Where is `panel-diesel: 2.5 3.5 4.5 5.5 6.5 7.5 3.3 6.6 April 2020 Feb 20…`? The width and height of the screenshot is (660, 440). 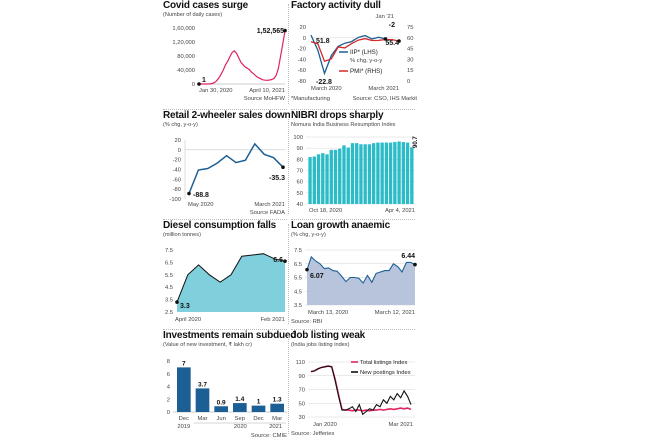
panel-diesel: 2.5 3.5 4.5 5.5 6.5 7.5 3.3 6.6 April 2020 Feb 20… is located at coordinates (227, 274).